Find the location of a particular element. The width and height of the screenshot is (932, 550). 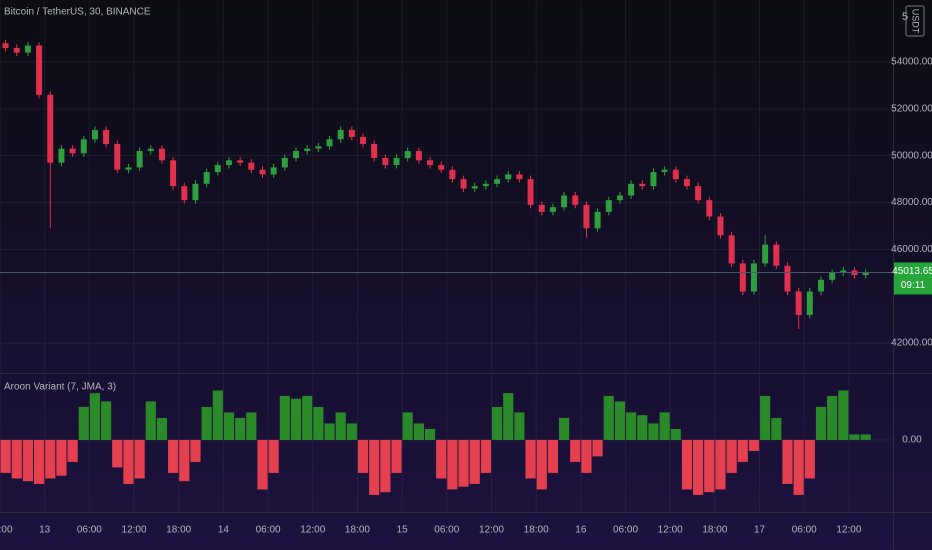

x-tick-label: 16 is located at coordinates (581, 530).